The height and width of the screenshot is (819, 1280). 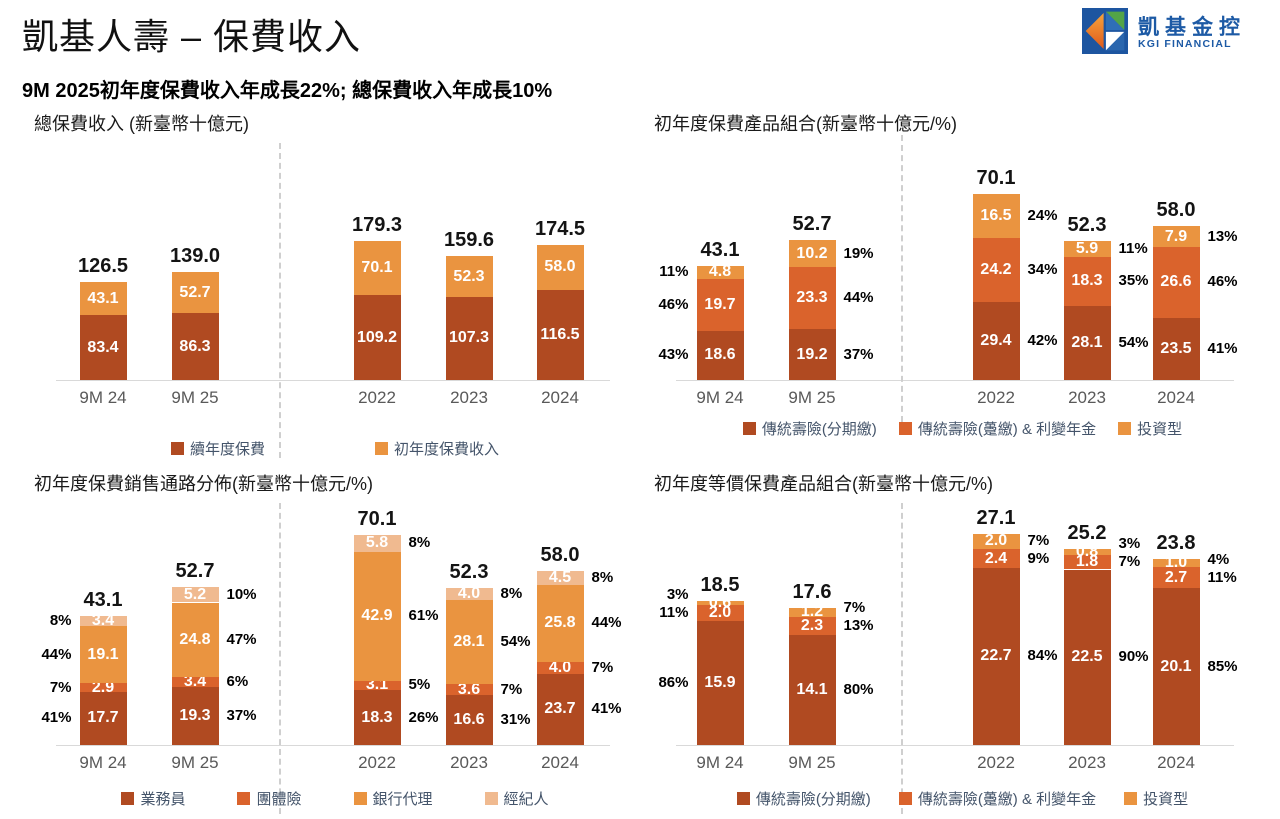 What do you see at coordinates (1007, 429) in the screenshot?
I see `legend-label: 傳統壽險(躉繳) & 利變年金` at bounding box center [1007, 429].